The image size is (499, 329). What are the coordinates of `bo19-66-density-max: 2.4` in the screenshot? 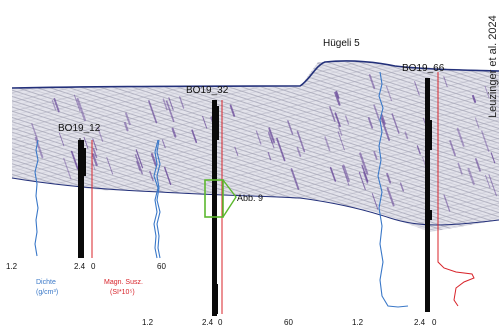 It's located at (420, 322).